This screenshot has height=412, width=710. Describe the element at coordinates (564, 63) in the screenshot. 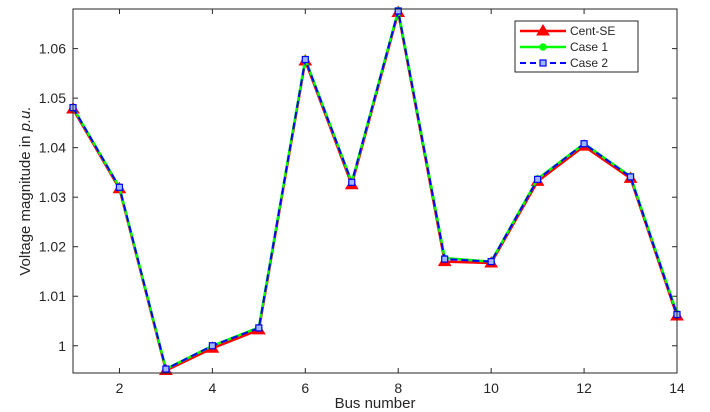

I see `legend-entry-case-2: Case 2` at that location.